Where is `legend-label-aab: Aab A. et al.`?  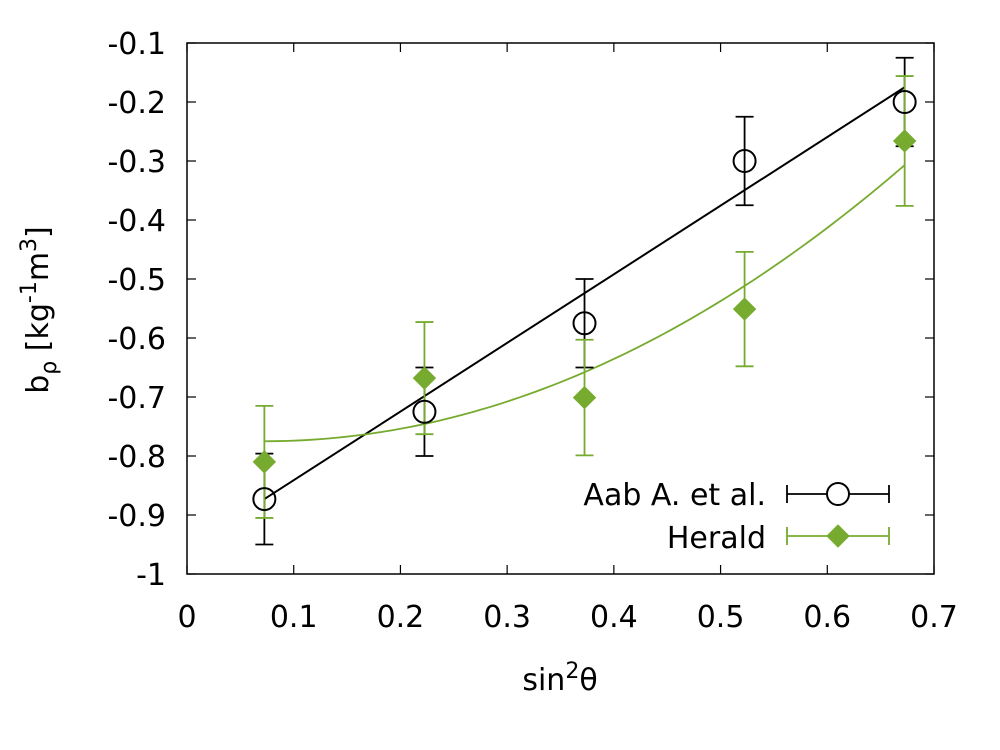 legend-label-aab: Aab A. et al. is located at coordinates (674, 495).